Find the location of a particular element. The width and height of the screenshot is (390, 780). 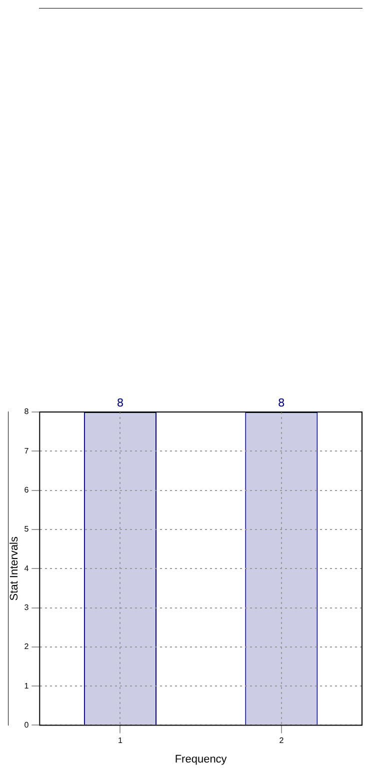

y-tick-label: 5 is located at coordinates (27, 529).